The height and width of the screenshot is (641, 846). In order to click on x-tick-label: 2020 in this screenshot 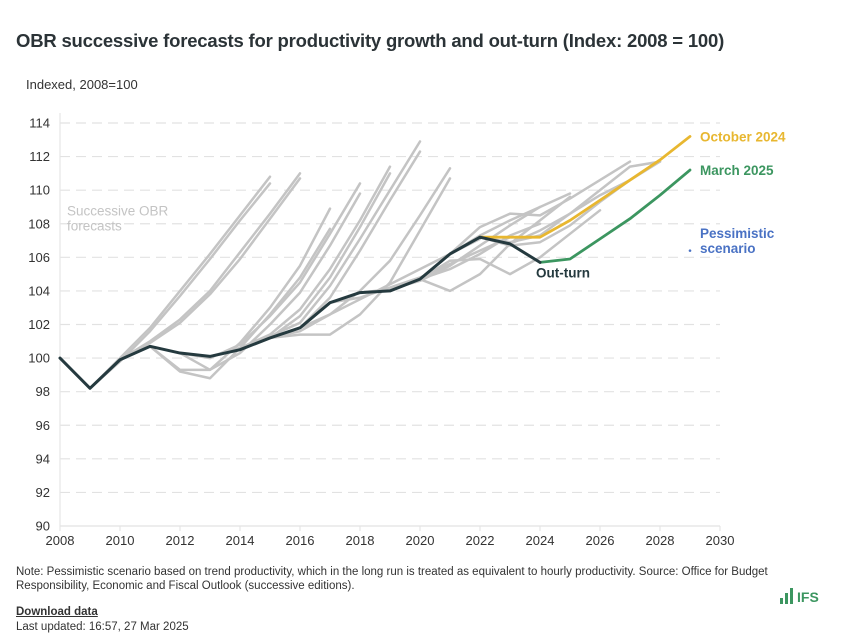, I will do `click(420, 540)`.